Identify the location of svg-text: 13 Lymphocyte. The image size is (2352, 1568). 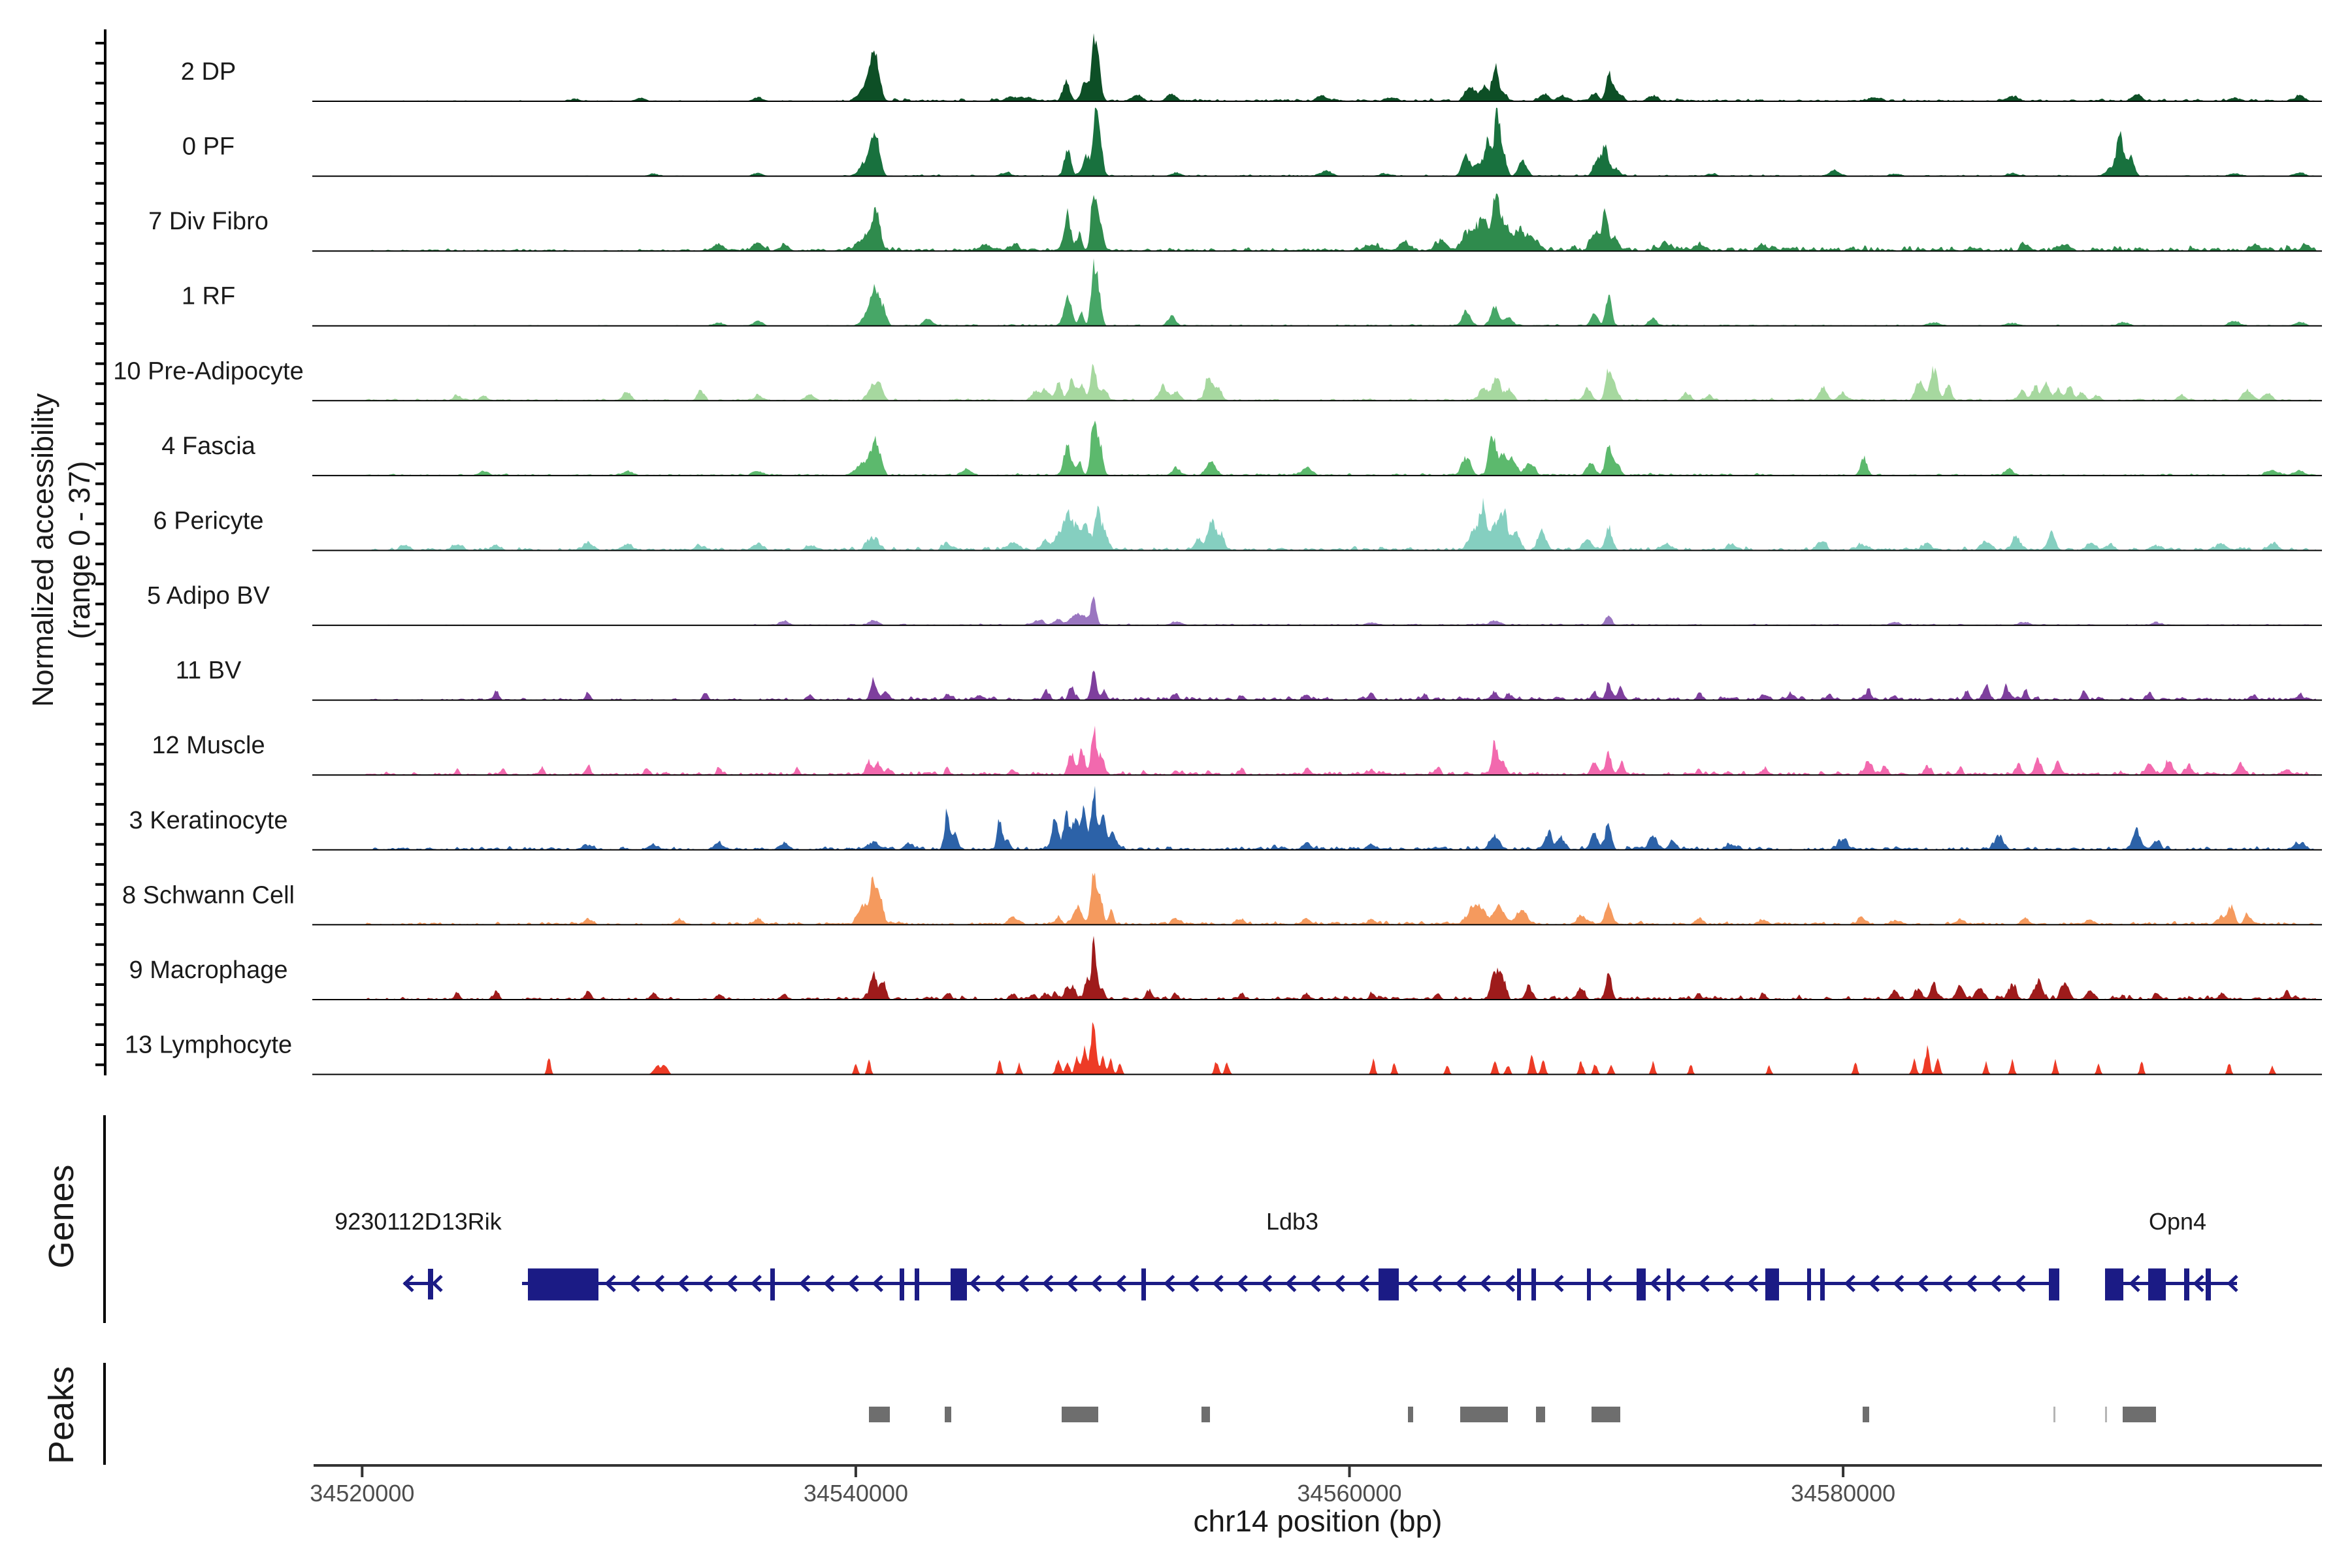
(208, 1045).